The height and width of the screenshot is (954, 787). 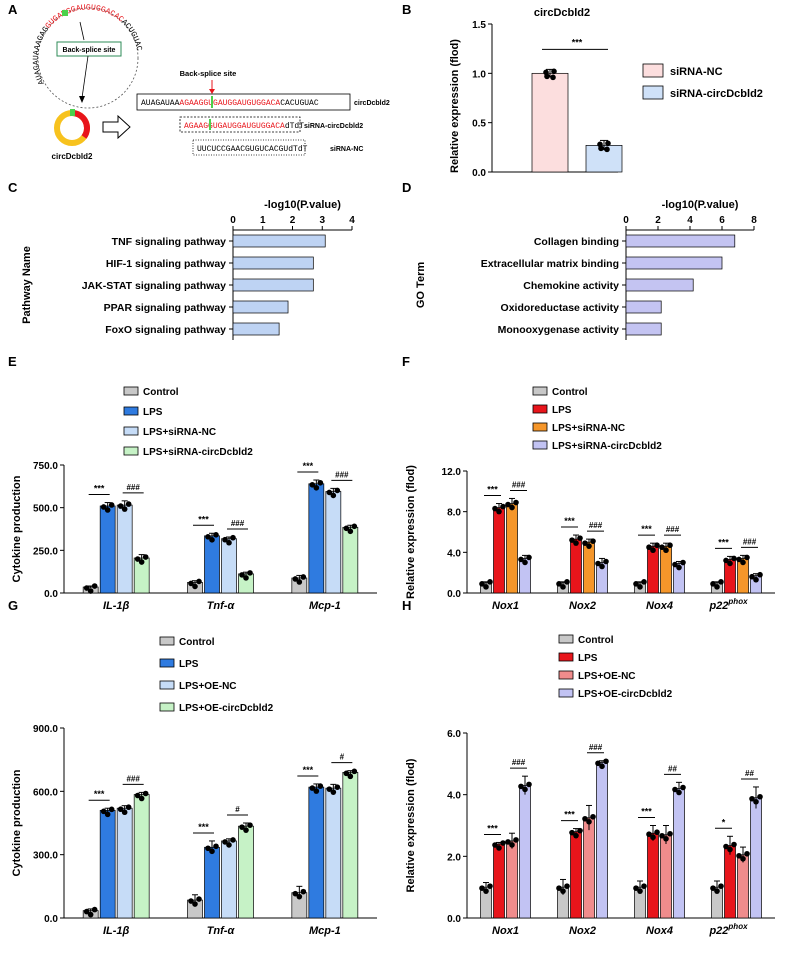 What do you see at coordinates (421, 285) in the screenshot?
I see `y-axis-label: GO Term` at bounding box center [421, 285].